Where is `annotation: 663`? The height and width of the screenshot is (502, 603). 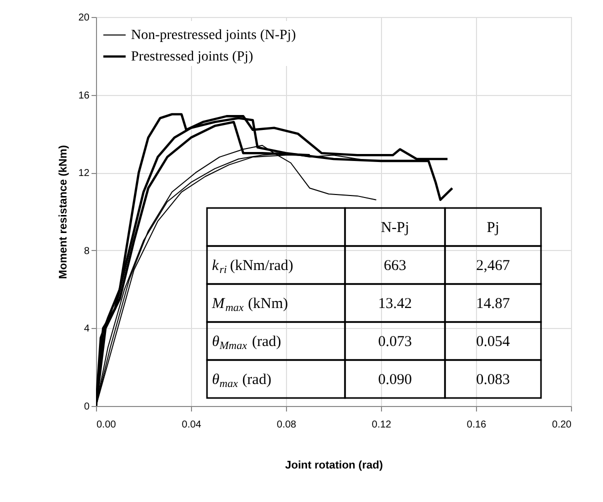 annotation: 663 is located at coordinates (395, 266).